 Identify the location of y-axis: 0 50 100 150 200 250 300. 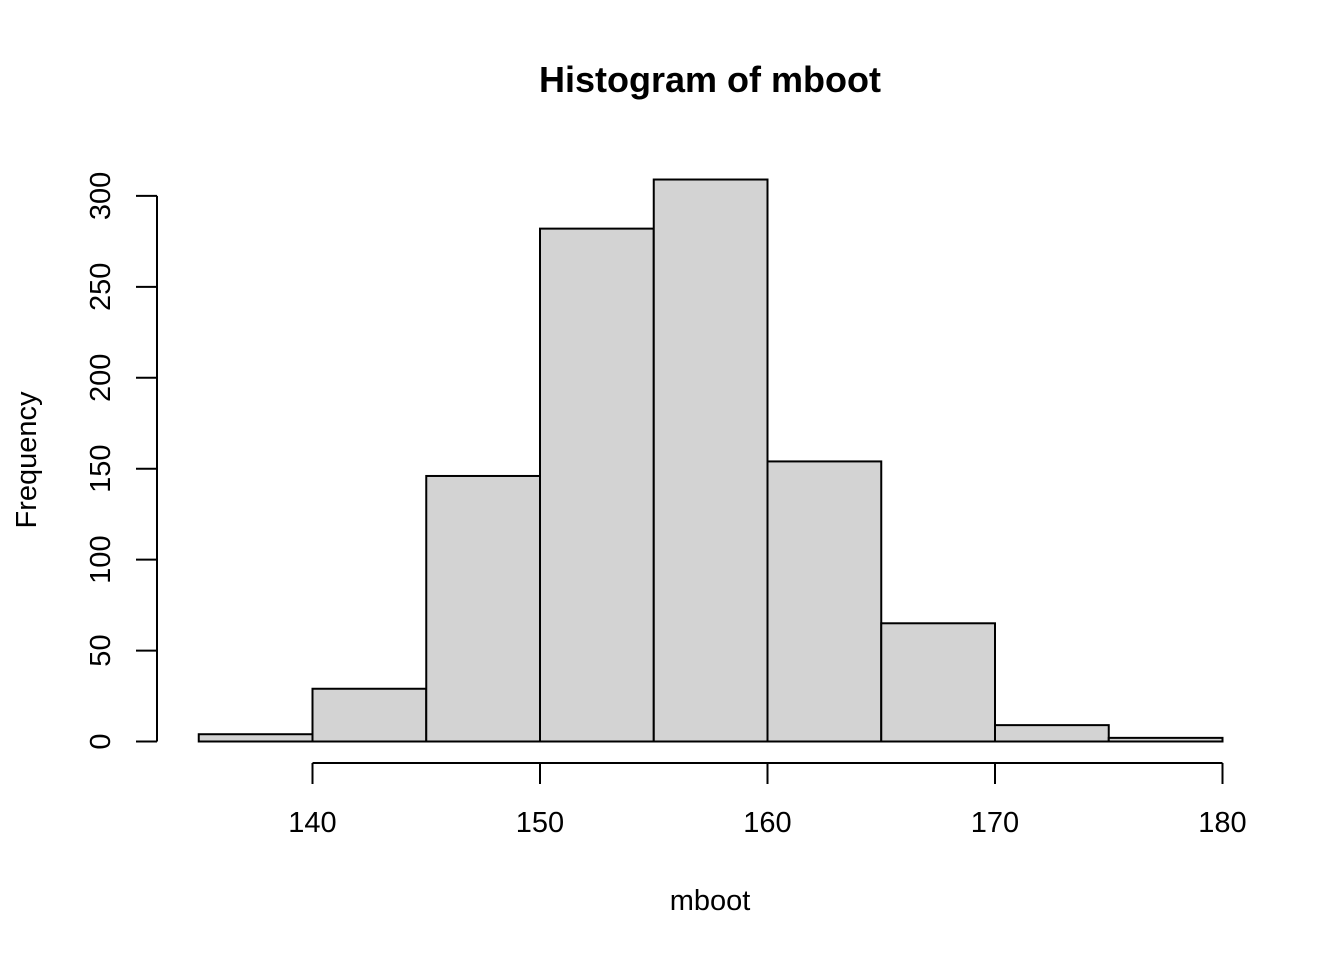
(121, 461).